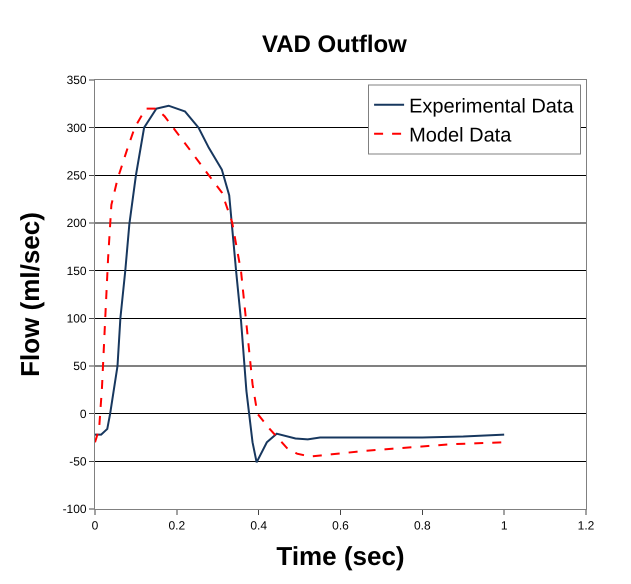  Describe the element at coordinates (335, 44) in the screenshot. I see `chart-title: VAD Outflow` at that location.